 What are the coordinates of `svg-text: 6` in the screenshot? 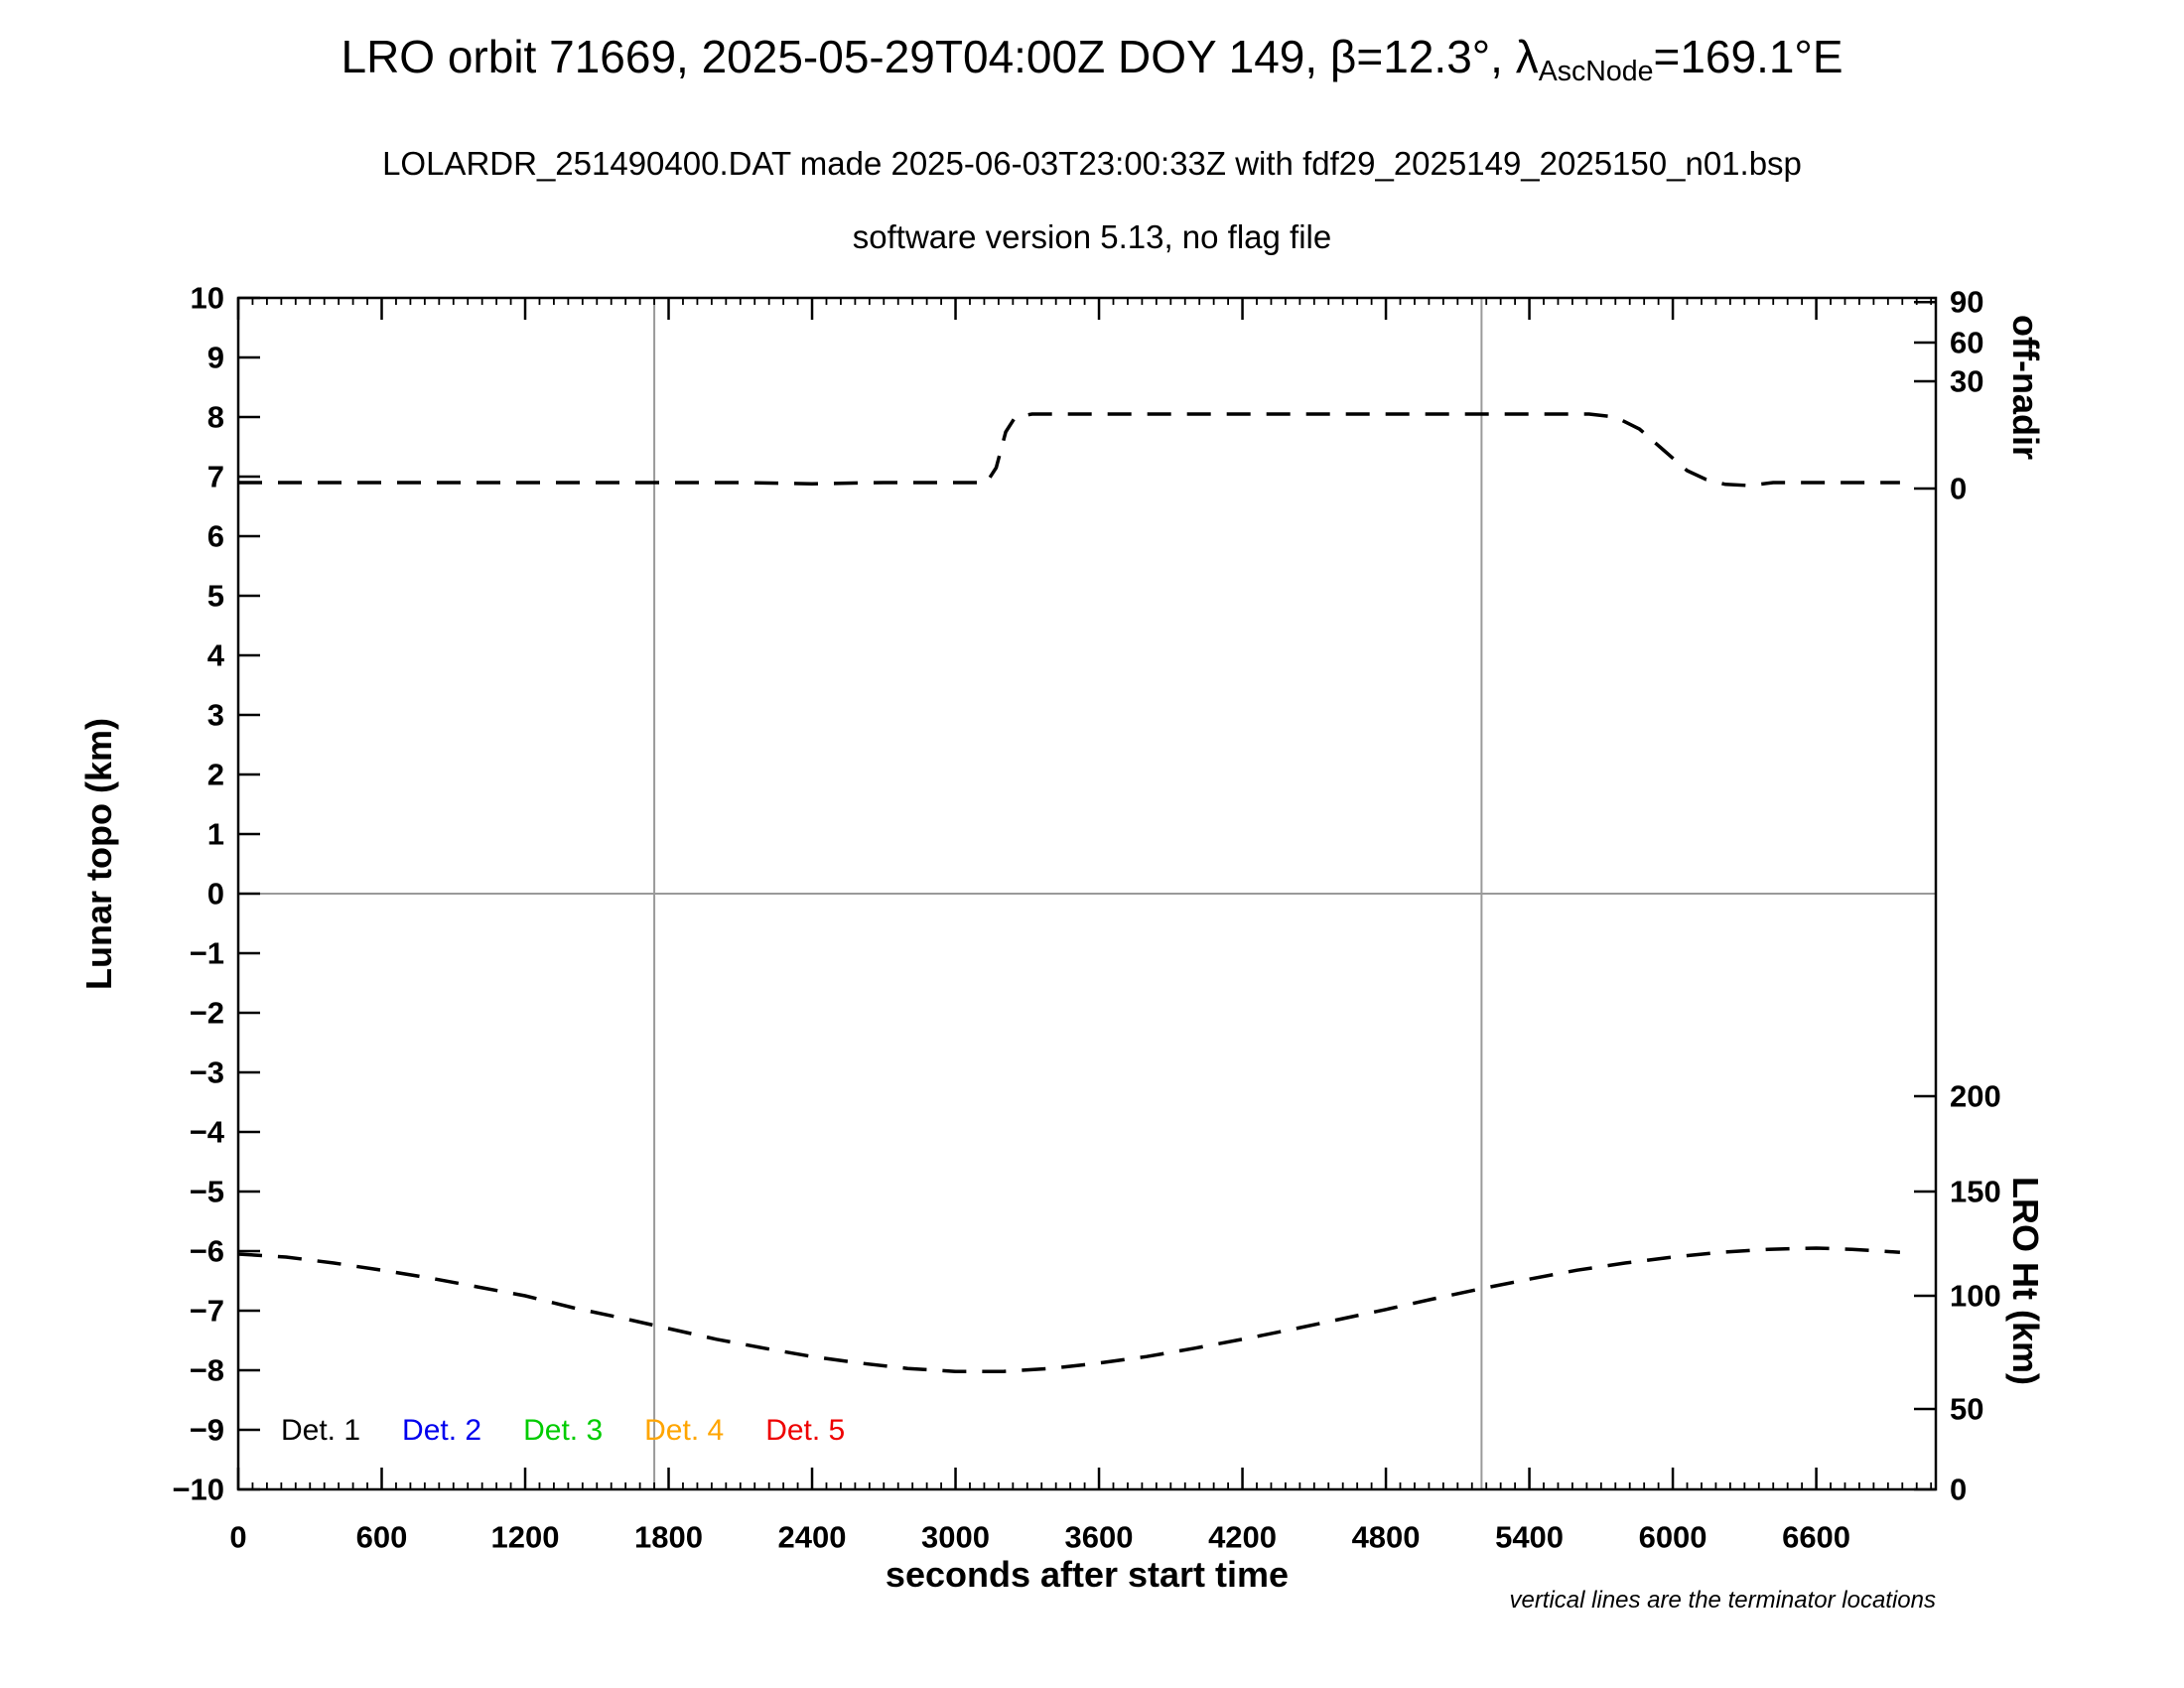 It's located at (215, 536).